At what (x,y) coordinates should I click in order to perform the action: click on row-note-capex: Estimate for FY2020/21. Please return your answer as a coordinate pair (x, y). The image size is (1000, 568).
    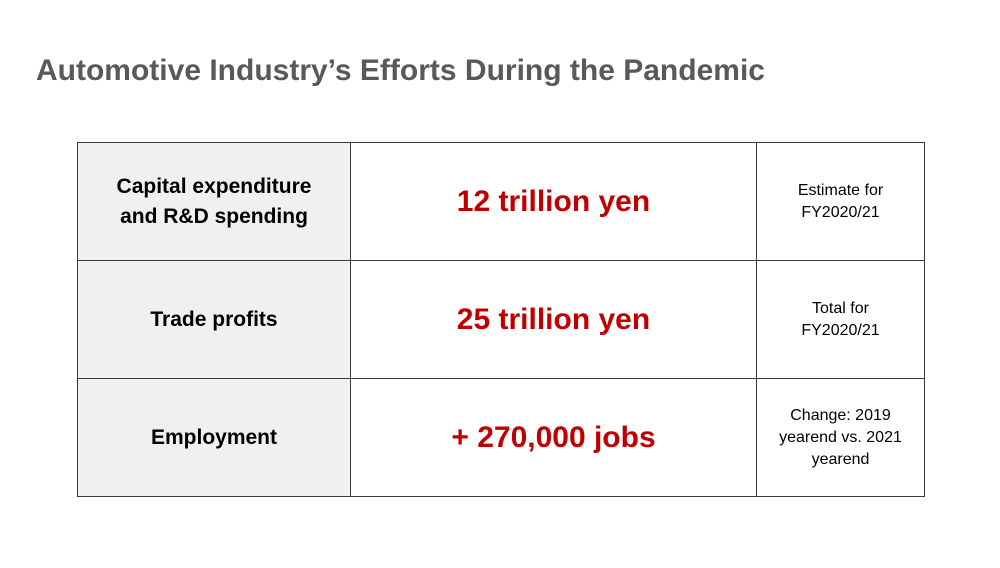
    Looking at the image, I should click on (840, 201).